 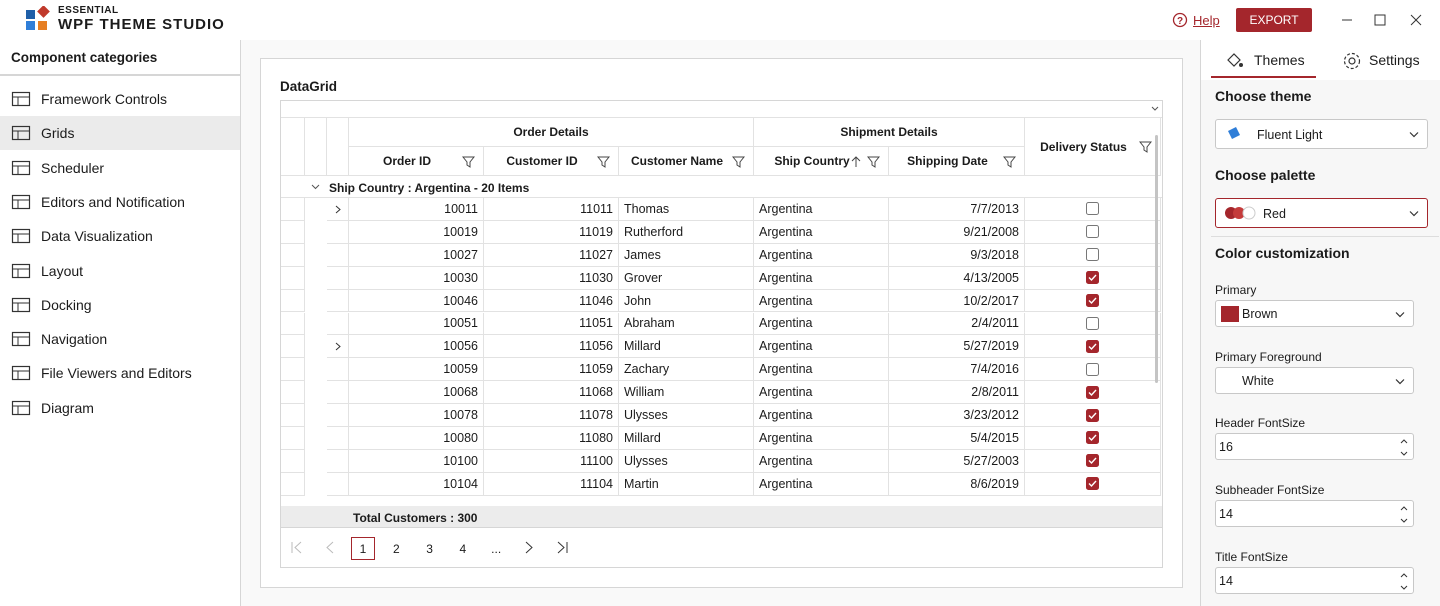 I want to click on theme-dropdown: Fluent Light, so click(x=1321, y=134).